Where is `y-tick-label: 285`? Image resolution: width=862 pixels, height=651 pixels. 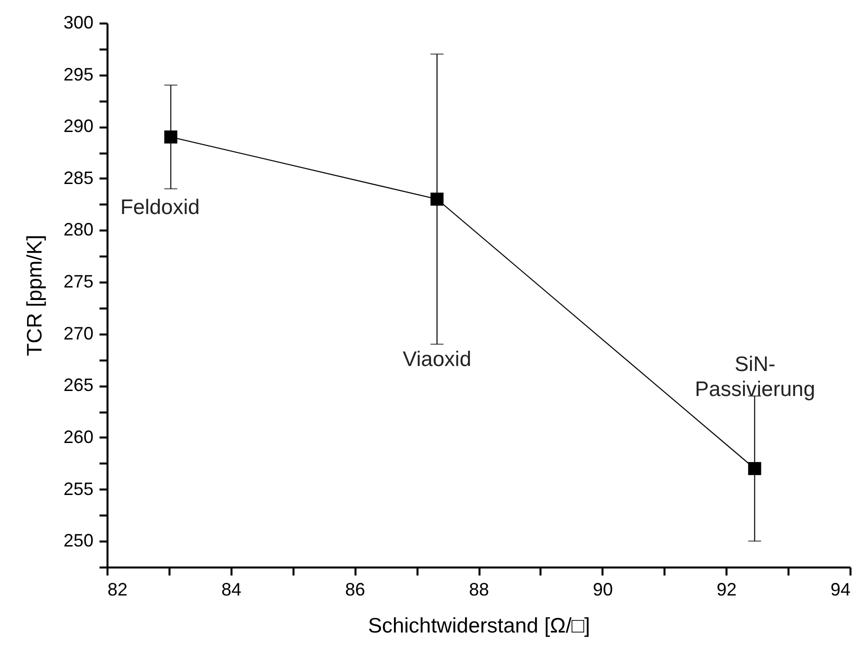
y-tick-label: 285 is located at coordinates (78, 178).